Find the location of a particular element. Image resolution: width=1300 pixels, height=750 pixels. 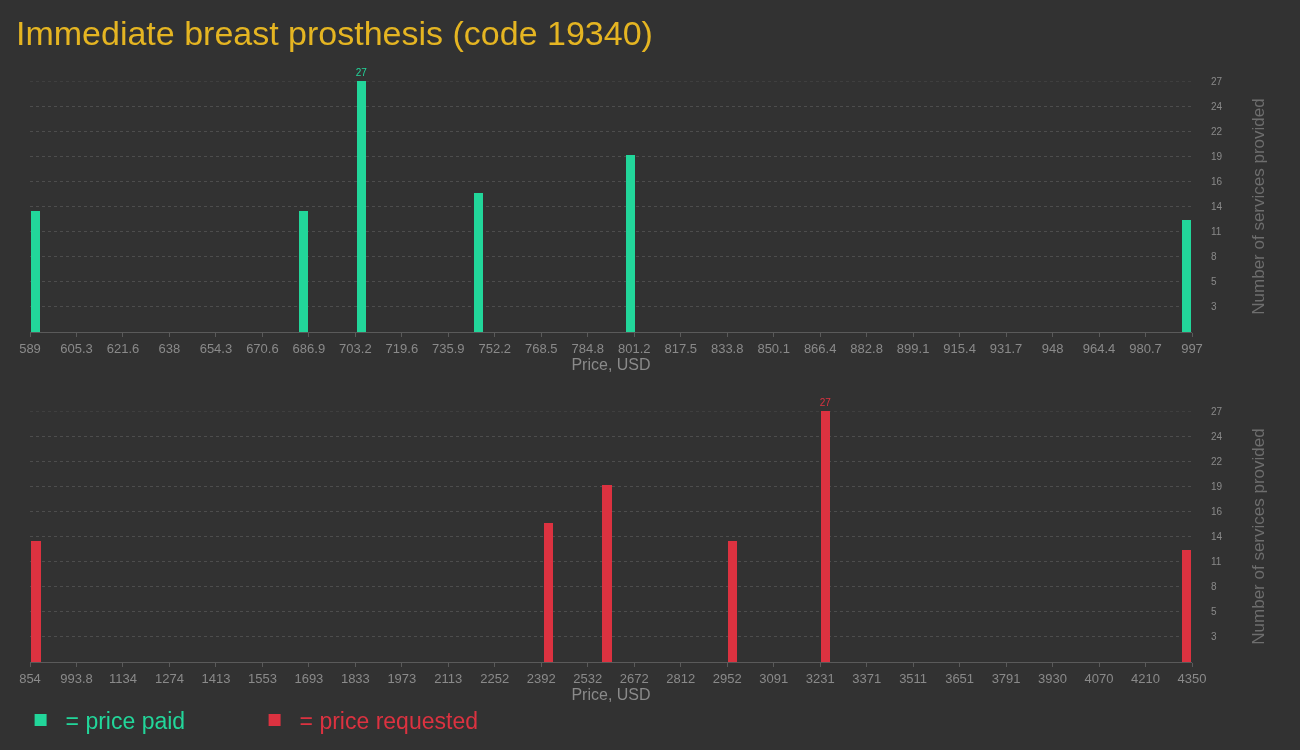

x-tick-label: 850.1 is located at coordinates (773, 348).